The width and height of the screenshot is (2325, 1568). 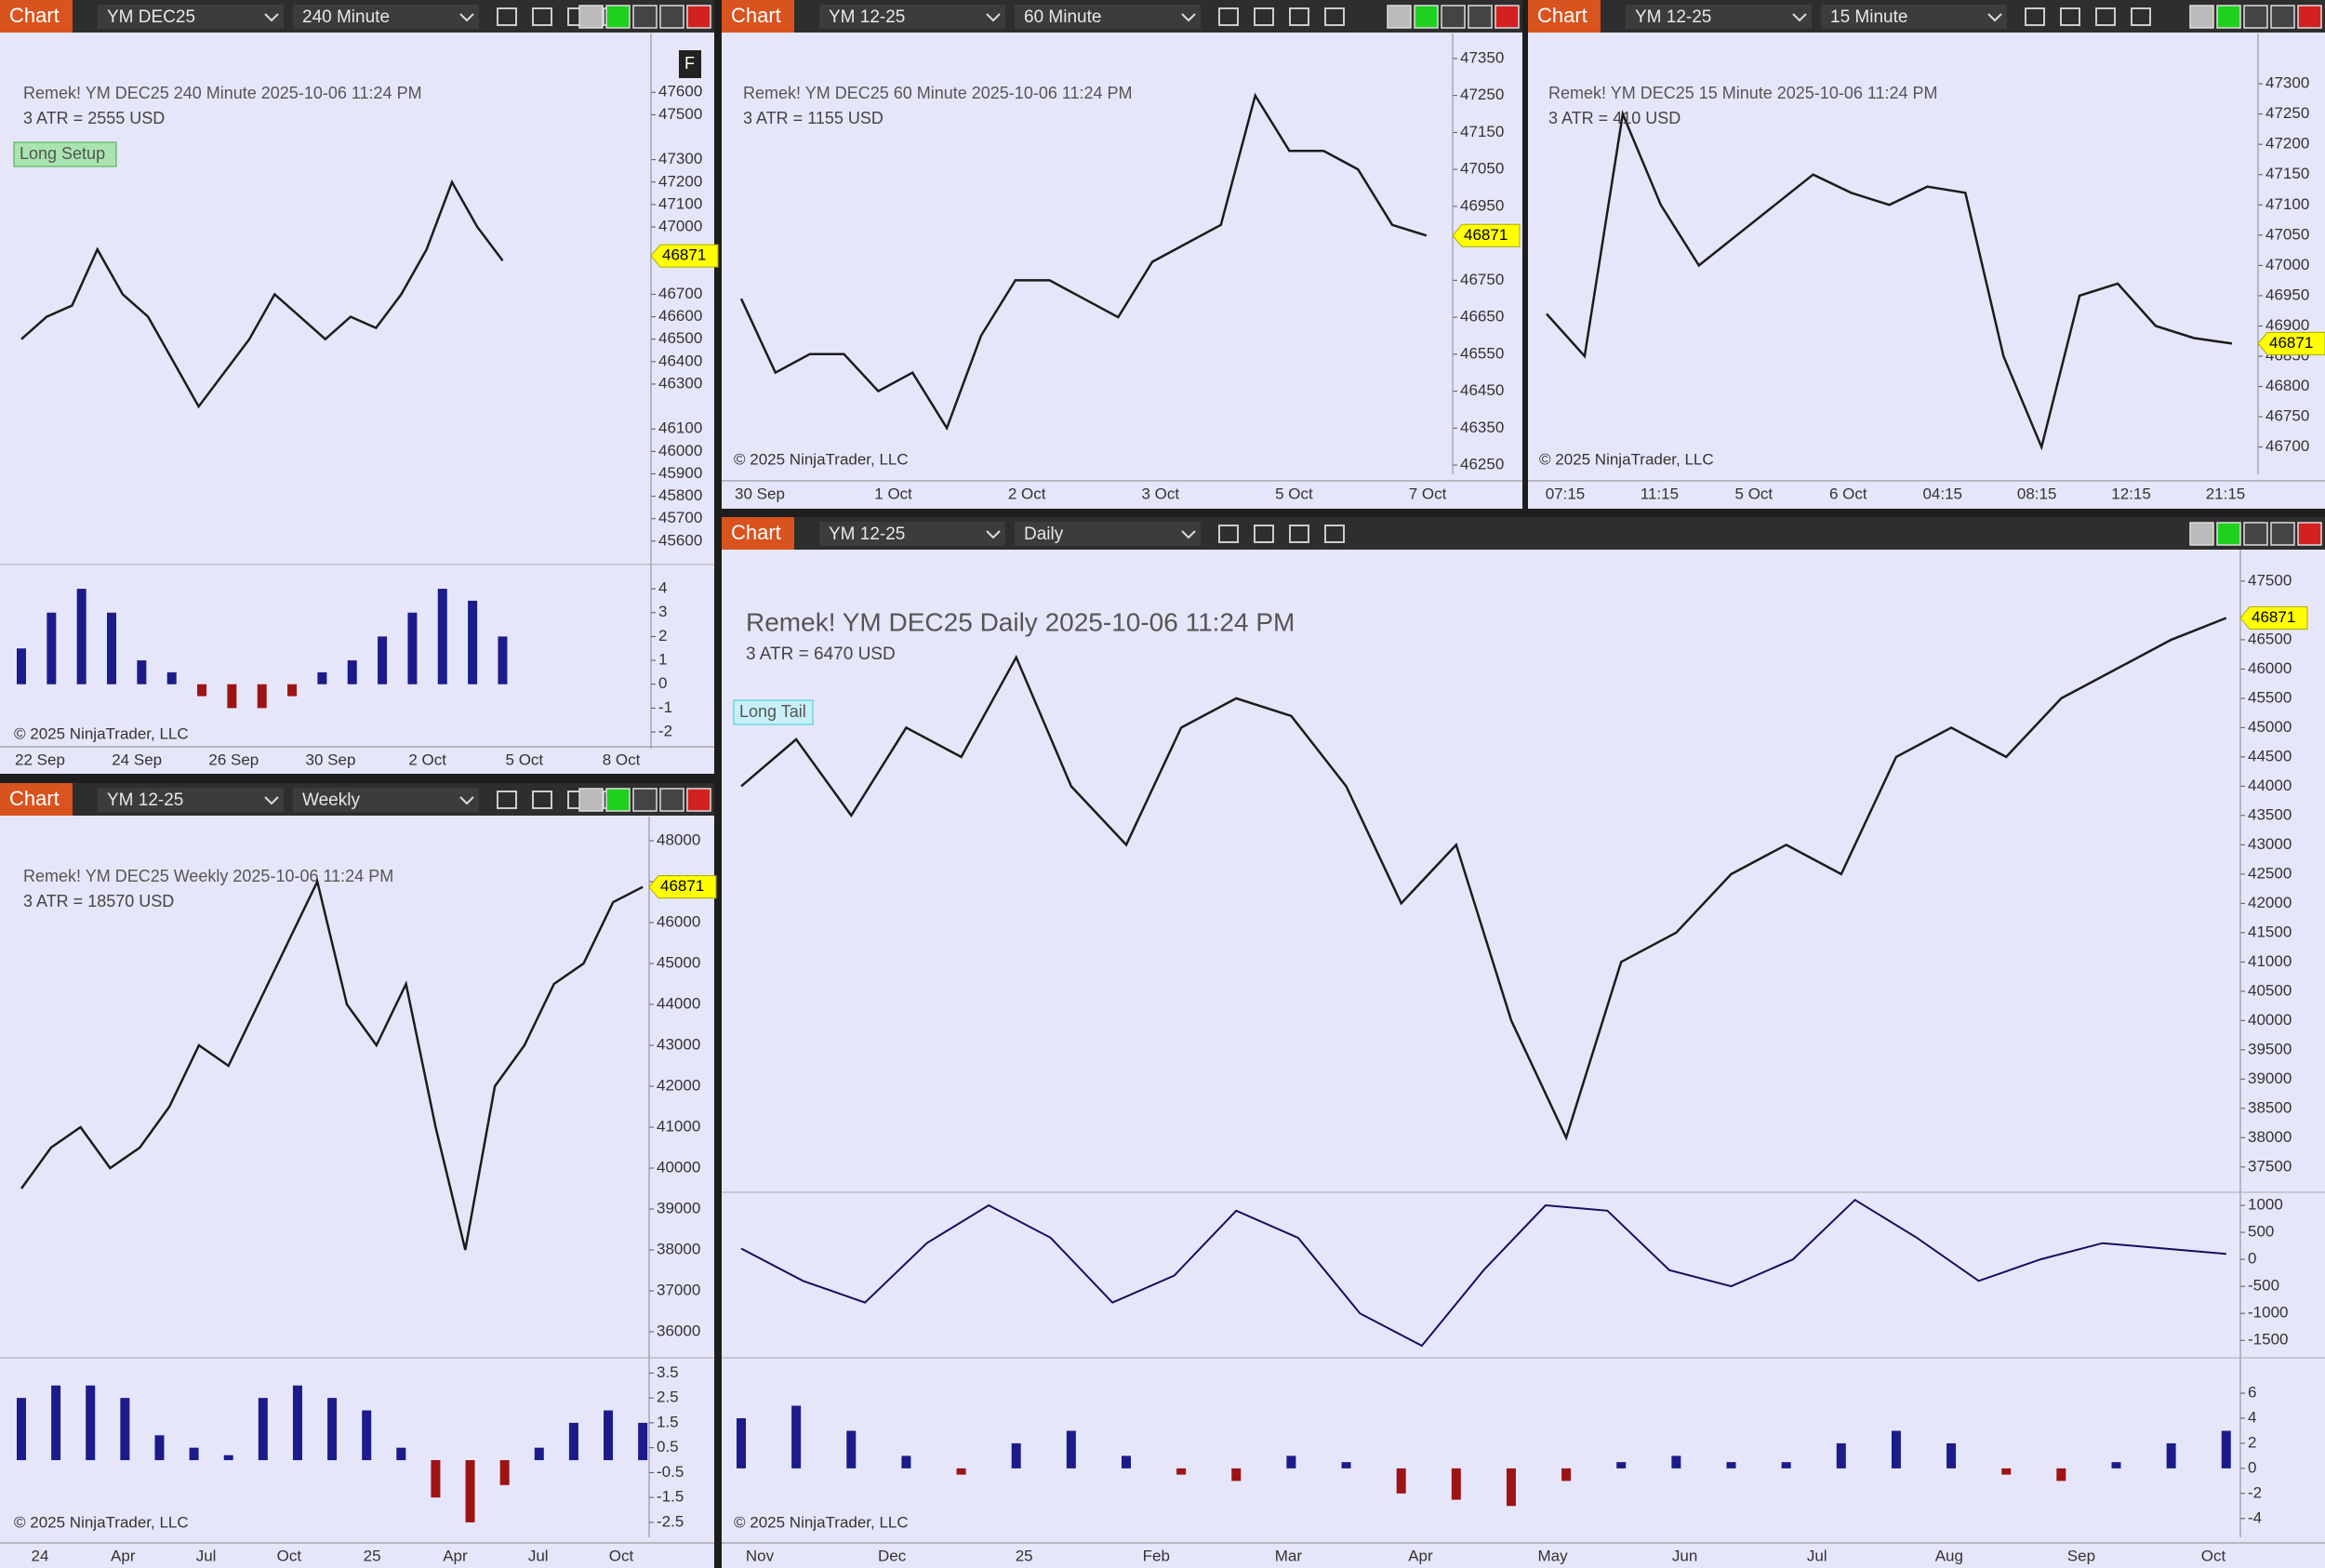 I want to click on y-tick-label: 2, so click(x=2252, y=1442).